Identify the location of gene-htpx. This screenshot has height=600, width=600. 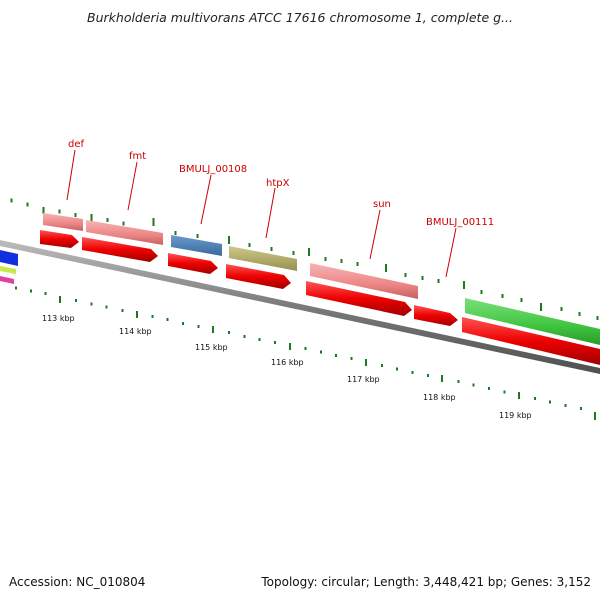
(263, 258).